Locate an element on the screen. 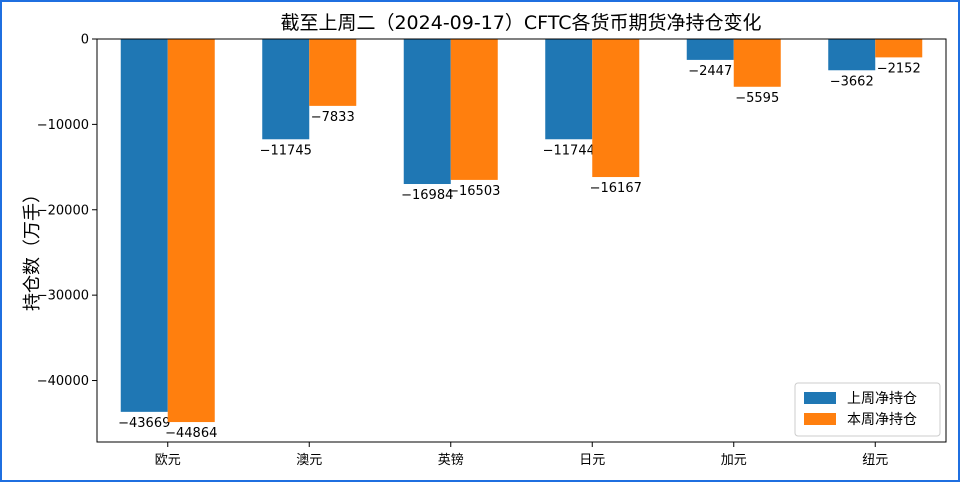  x-tick-label: 加元 is located at coordinates (734, 460).